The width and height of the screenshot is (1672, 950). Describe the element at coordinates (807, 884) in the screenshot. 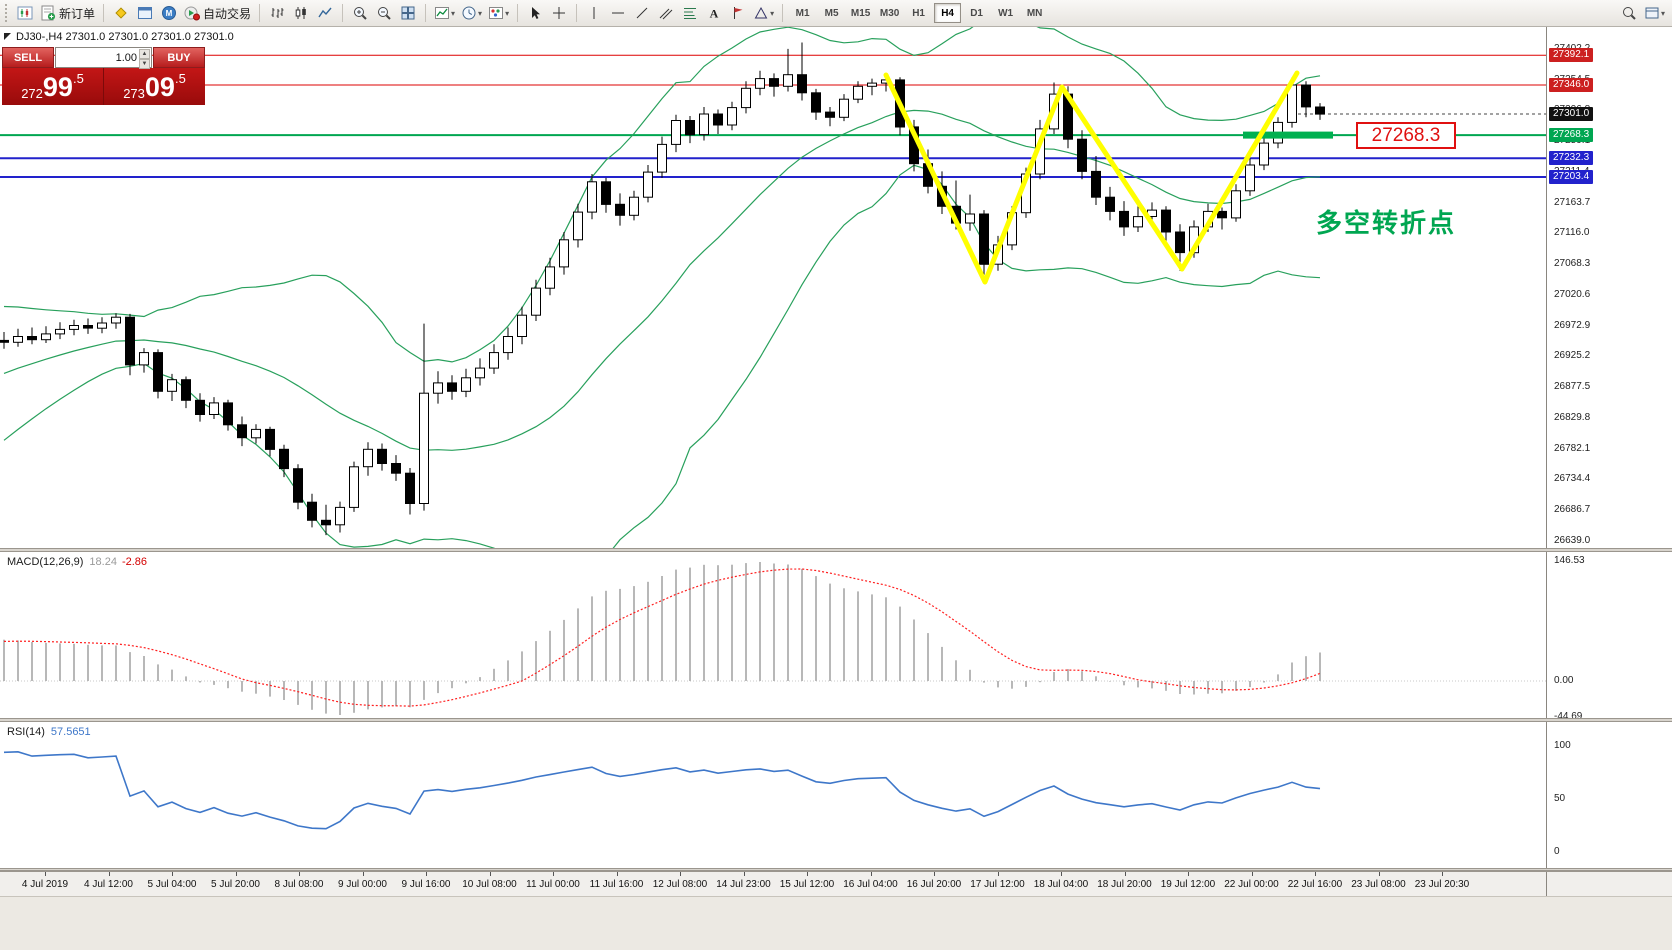

I see `time-axis-label: 15 Jul 12:00` at that location.